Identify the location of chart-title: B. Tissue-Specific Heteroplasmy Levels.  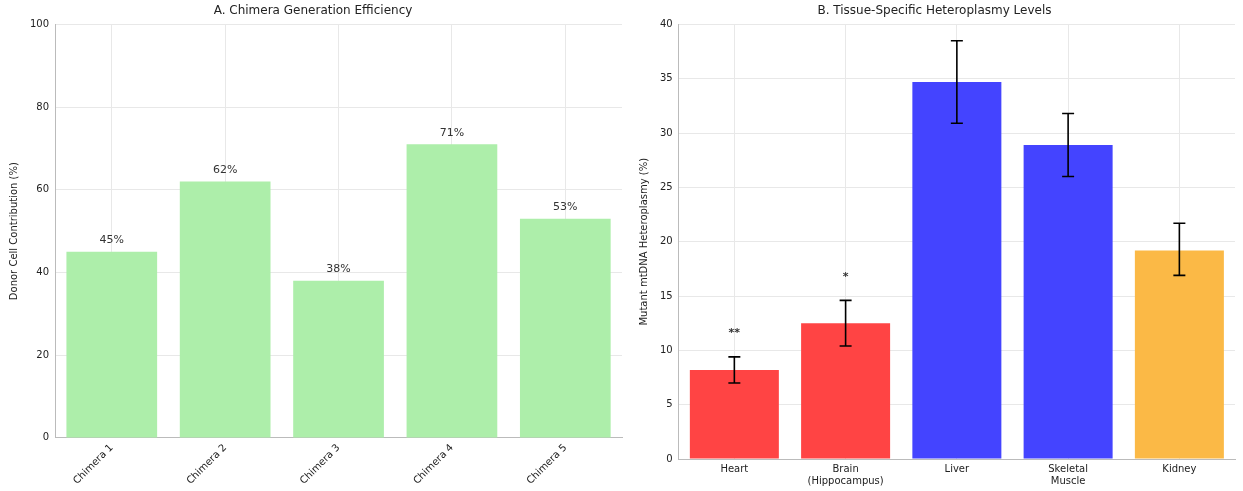
(934, 10).